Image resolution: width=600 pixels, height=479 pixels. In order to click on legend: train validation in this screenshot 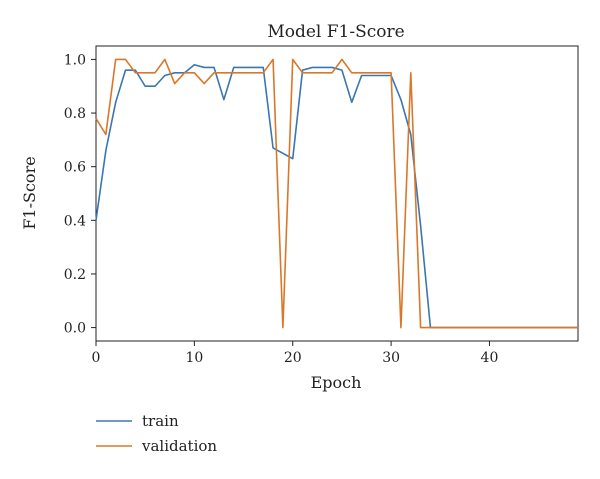, I will do `click(156, 433)`.